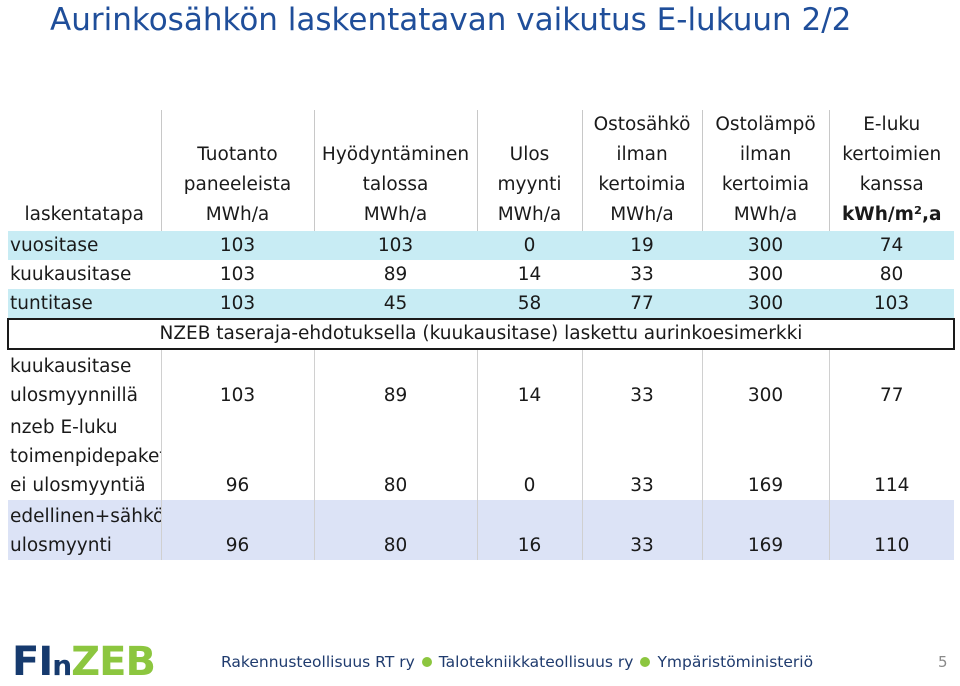 This screenshot has width=960, height=686. I want to click on header-cell: E-luku kertoimien kanssa kWh/m²,a, so click(891, 169).